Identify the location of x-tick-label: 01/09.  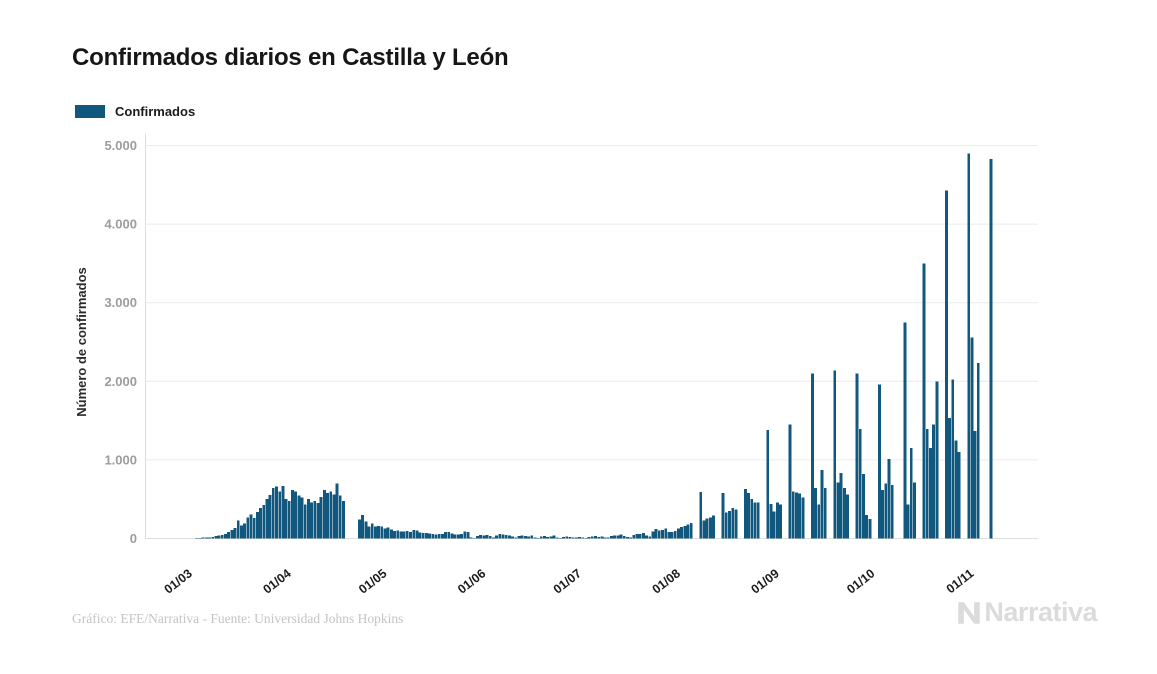
(765, 581).